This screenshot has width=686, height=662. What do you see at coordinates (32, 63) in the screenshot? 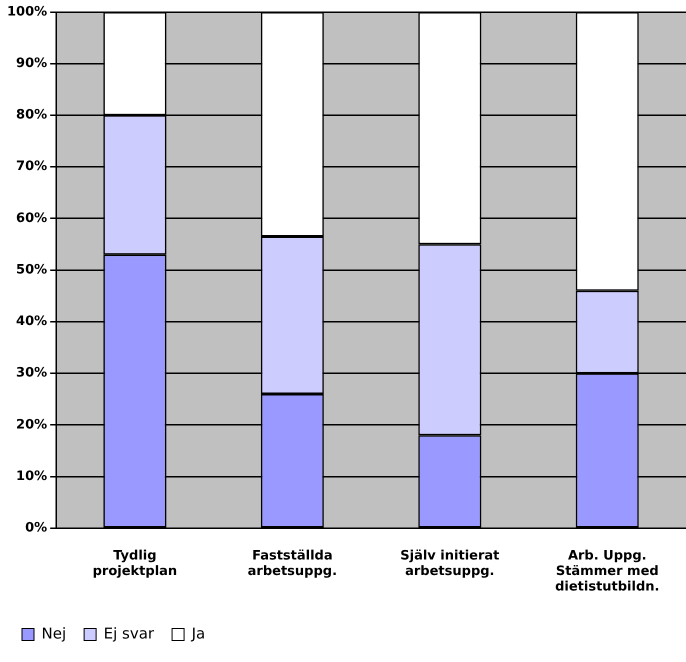
I see `y-tick-label: 90%` at bounding box center [32, 63].